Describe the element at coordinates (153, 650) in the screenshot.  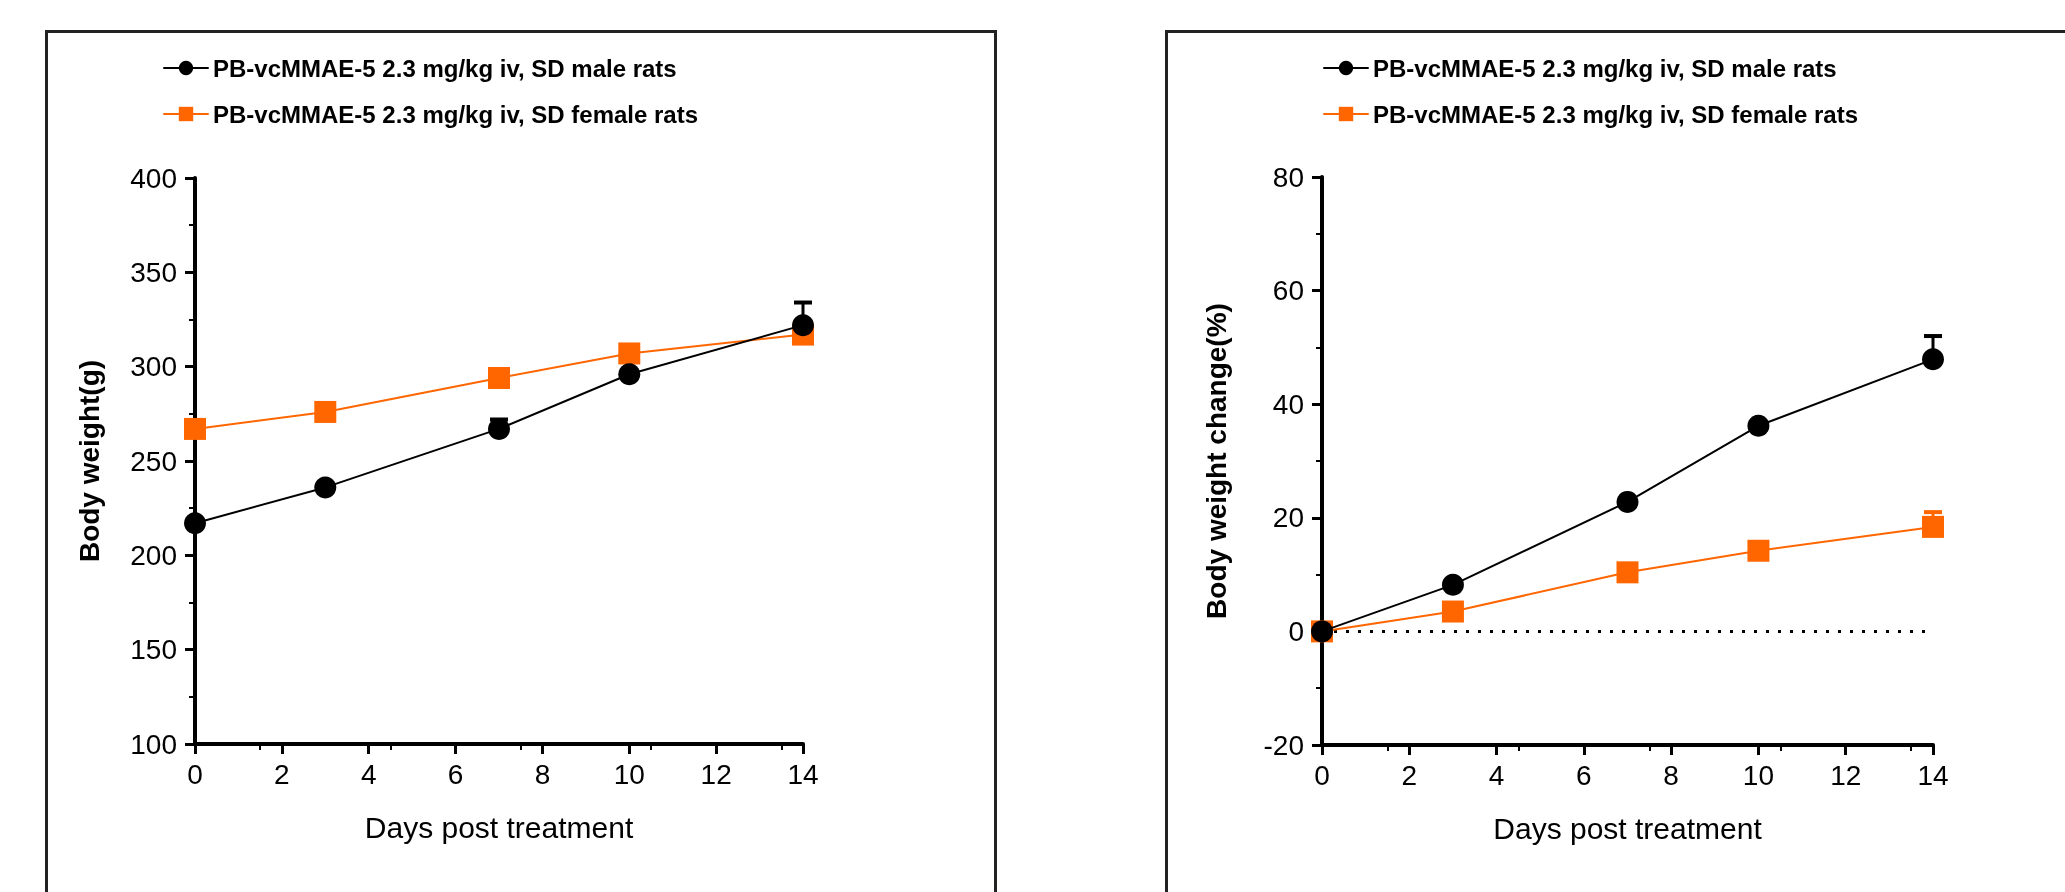
I see `y-tick-label: 150` at that location.